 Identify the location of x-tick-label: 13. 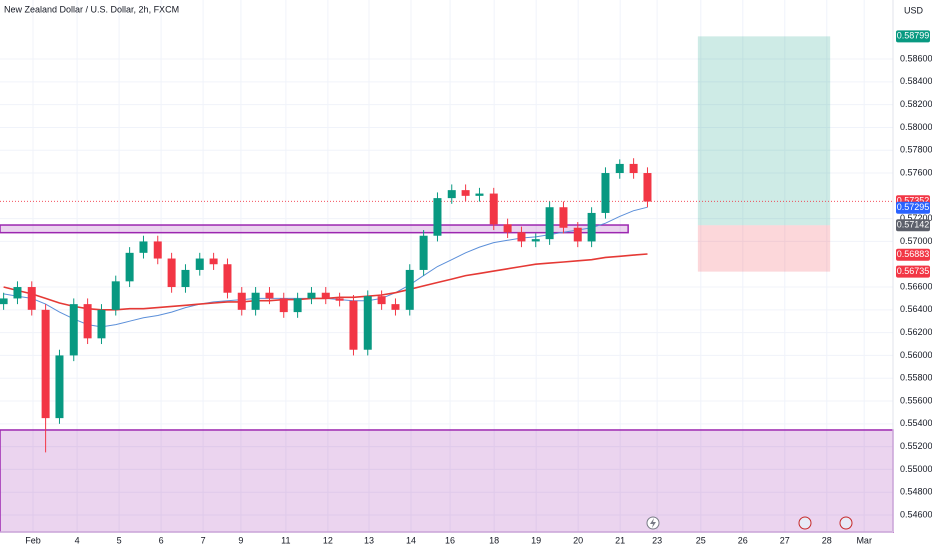
(369, 540).